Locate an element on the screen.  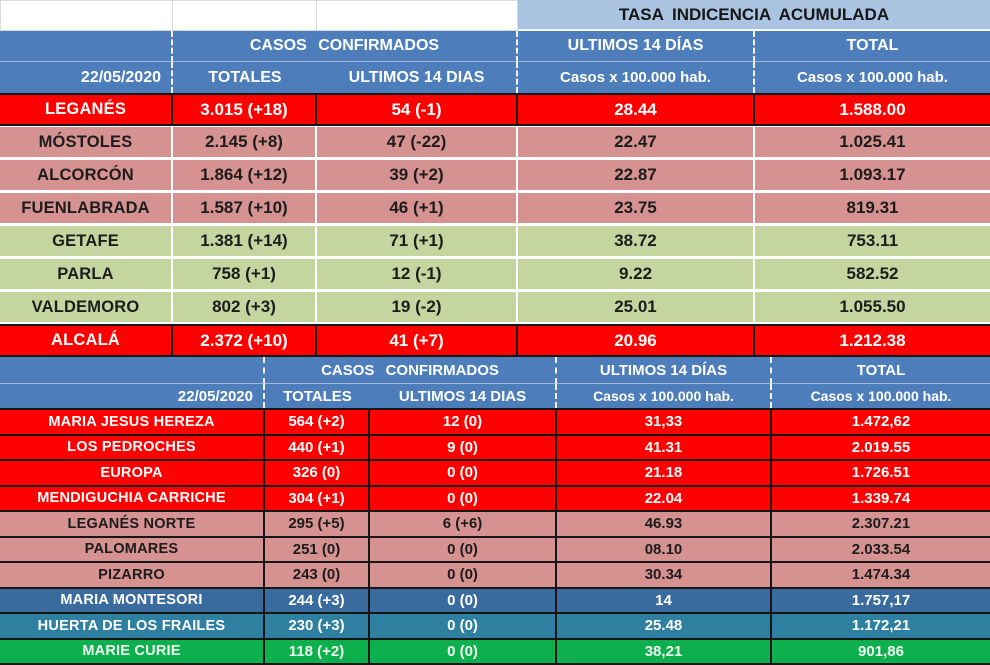
table1-group-header-row: CASOS CONFIRMADOS ULTIMOS 14 DÍAS TOTAL is located at coordinates (495, 46).